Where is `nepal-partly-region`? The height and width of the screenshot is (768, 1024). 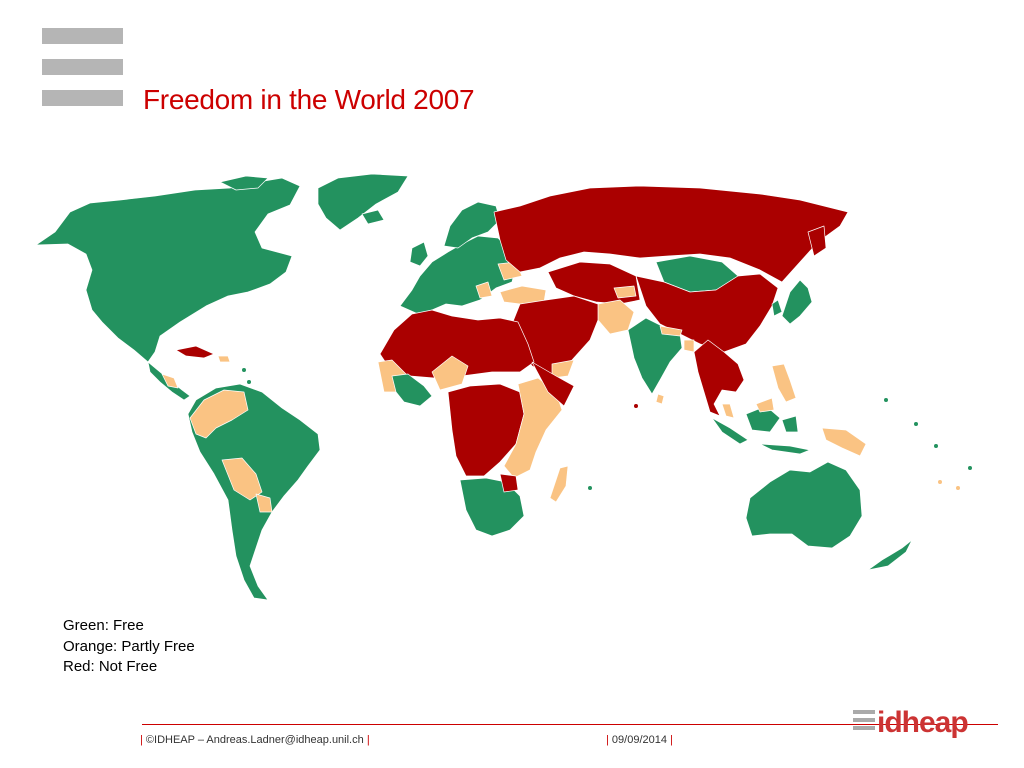
nepal-partly-region is located at coordinates (671, 331).